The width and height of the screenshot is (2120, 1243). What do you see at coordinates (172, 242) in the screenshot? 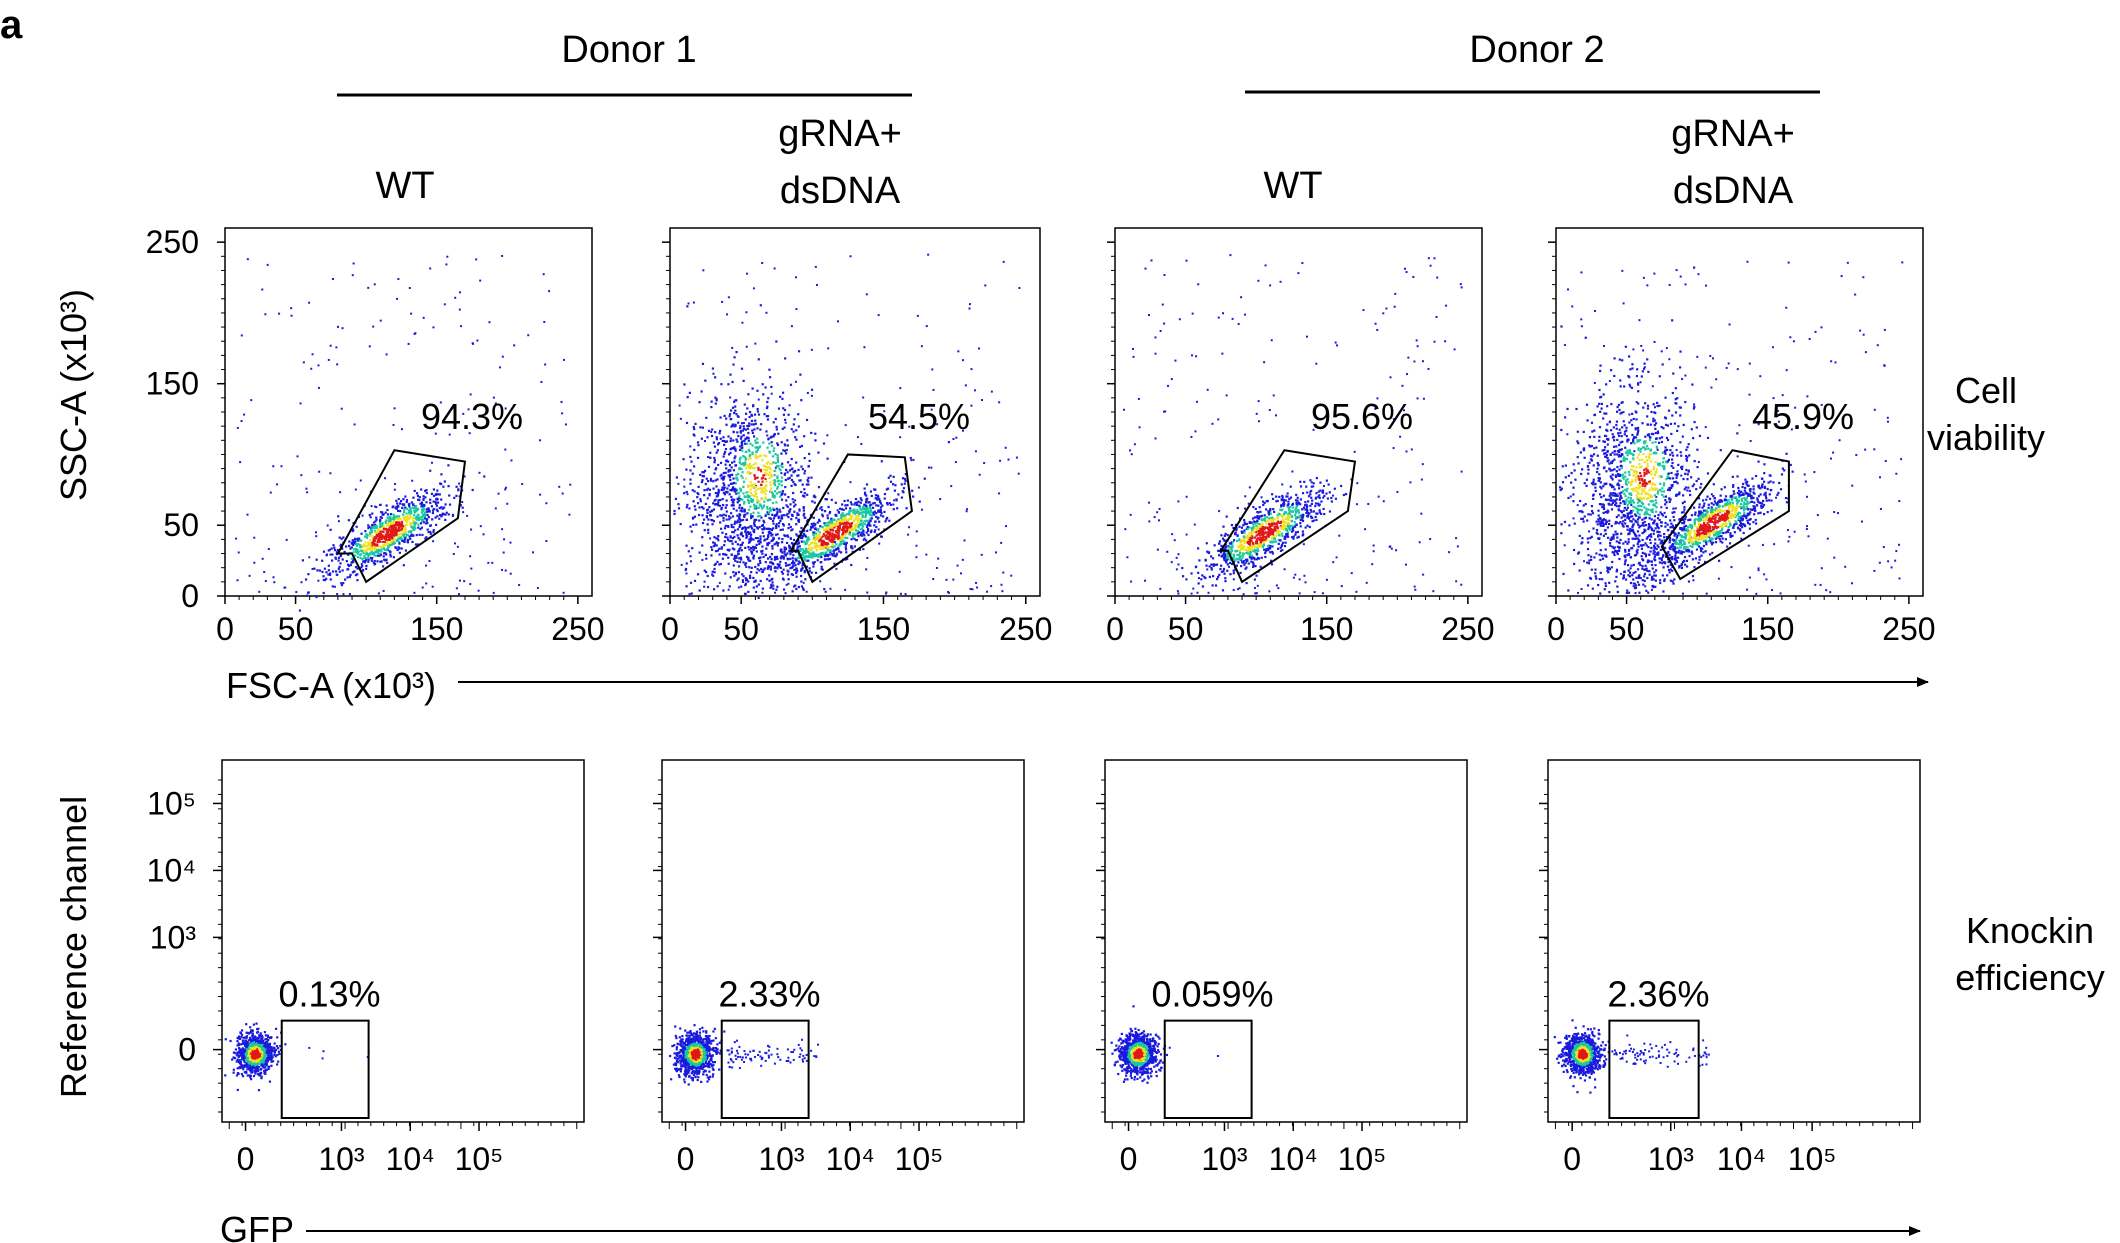
I see `y-tick-label: 250` at bounding box center [172, 242].